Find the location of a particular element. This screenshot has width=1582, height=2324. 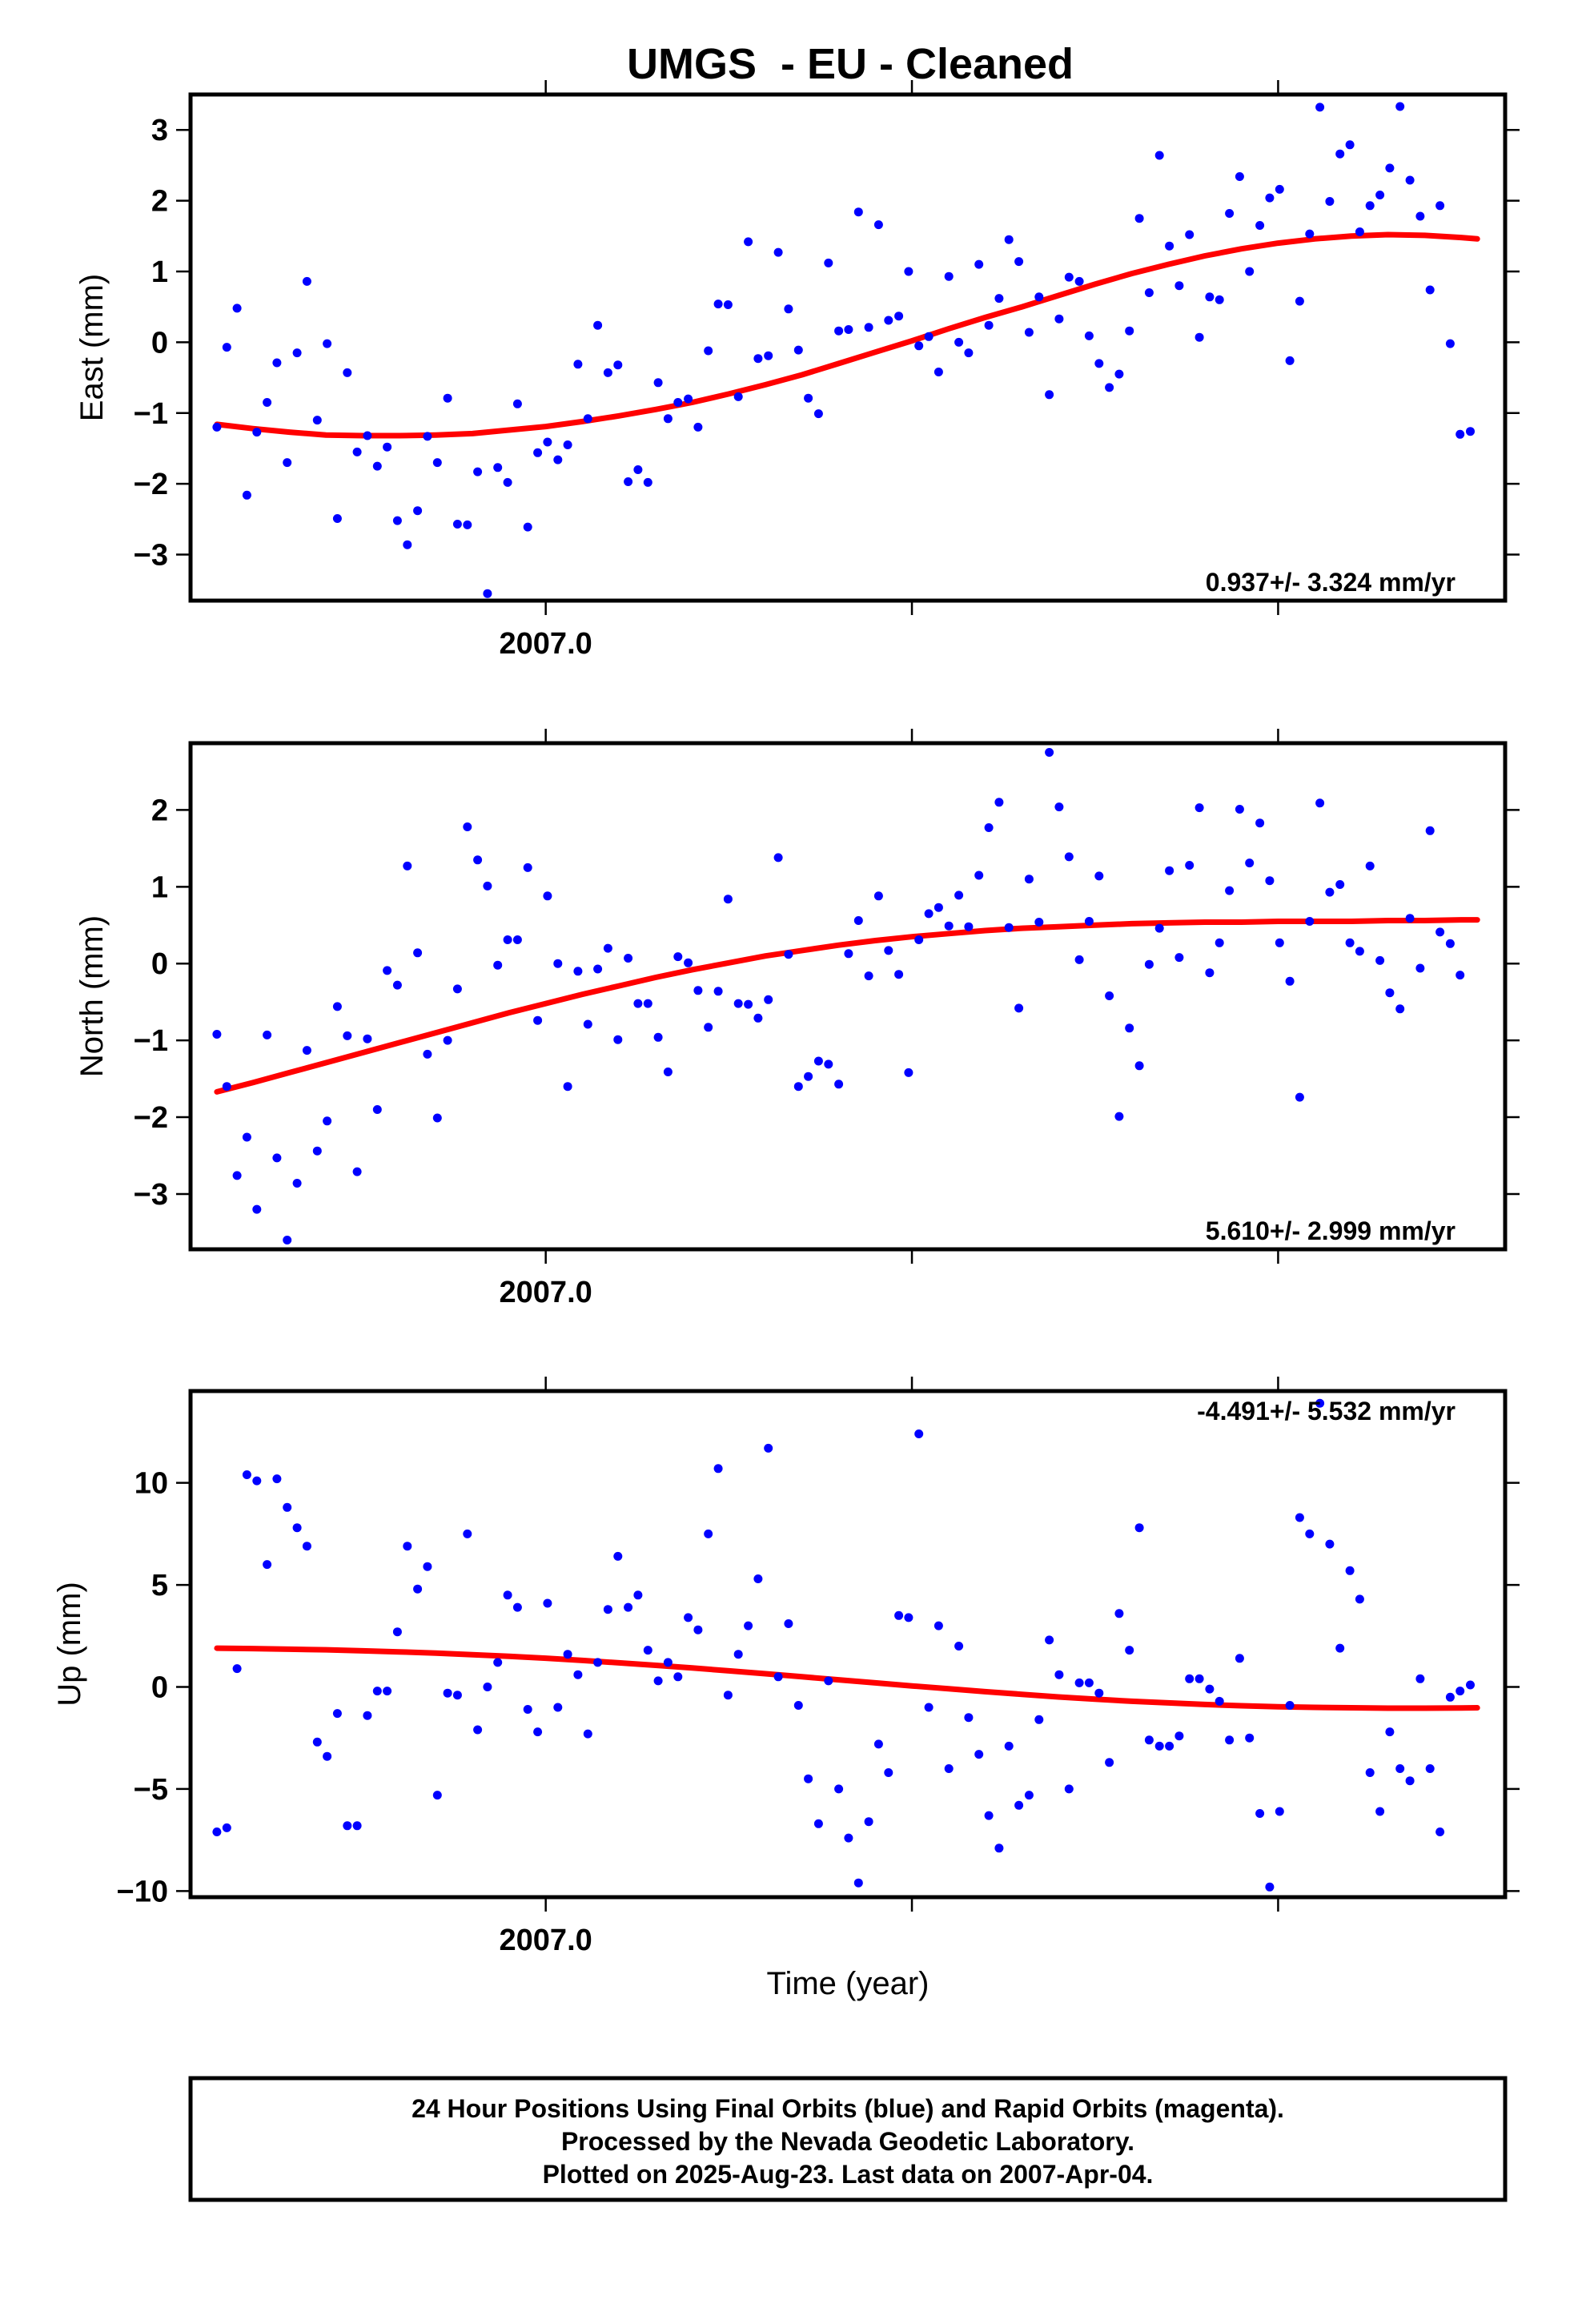

y-tick-label: −5 is located at coordinates (151, 1790).